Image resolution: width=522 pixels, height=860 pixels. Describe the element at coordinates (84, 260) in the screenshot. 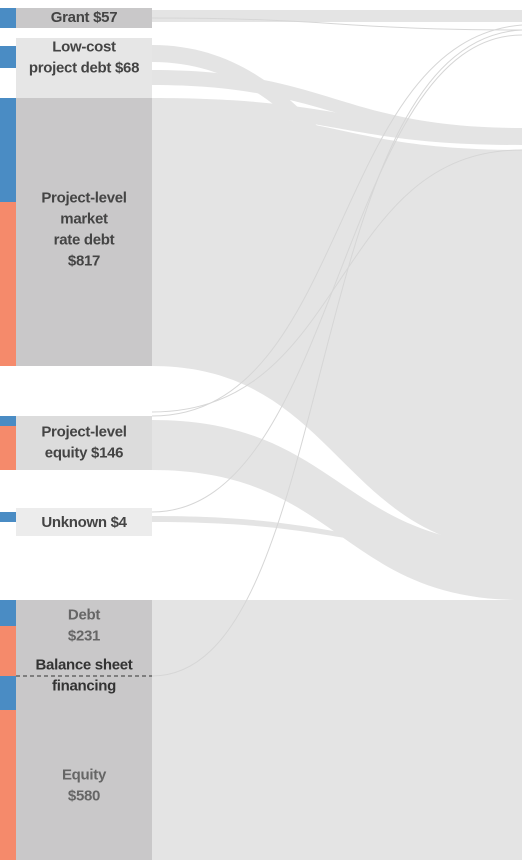

I see `node-label: $817` at that location.